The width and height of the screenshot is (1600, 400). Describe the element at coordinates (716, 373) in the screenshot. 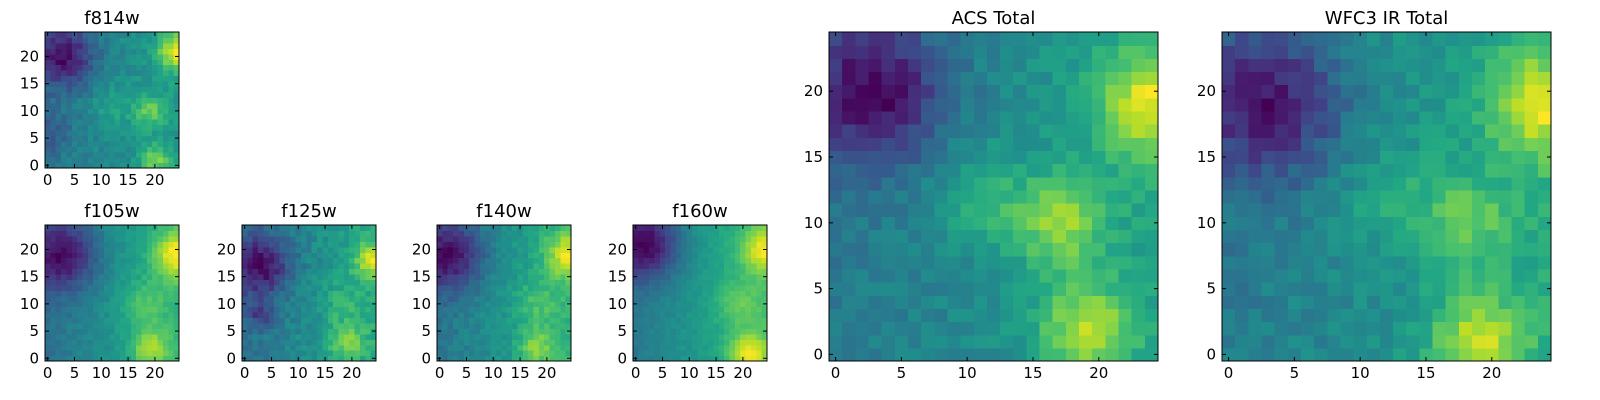

I see `x-tick-label: 15` at that location.